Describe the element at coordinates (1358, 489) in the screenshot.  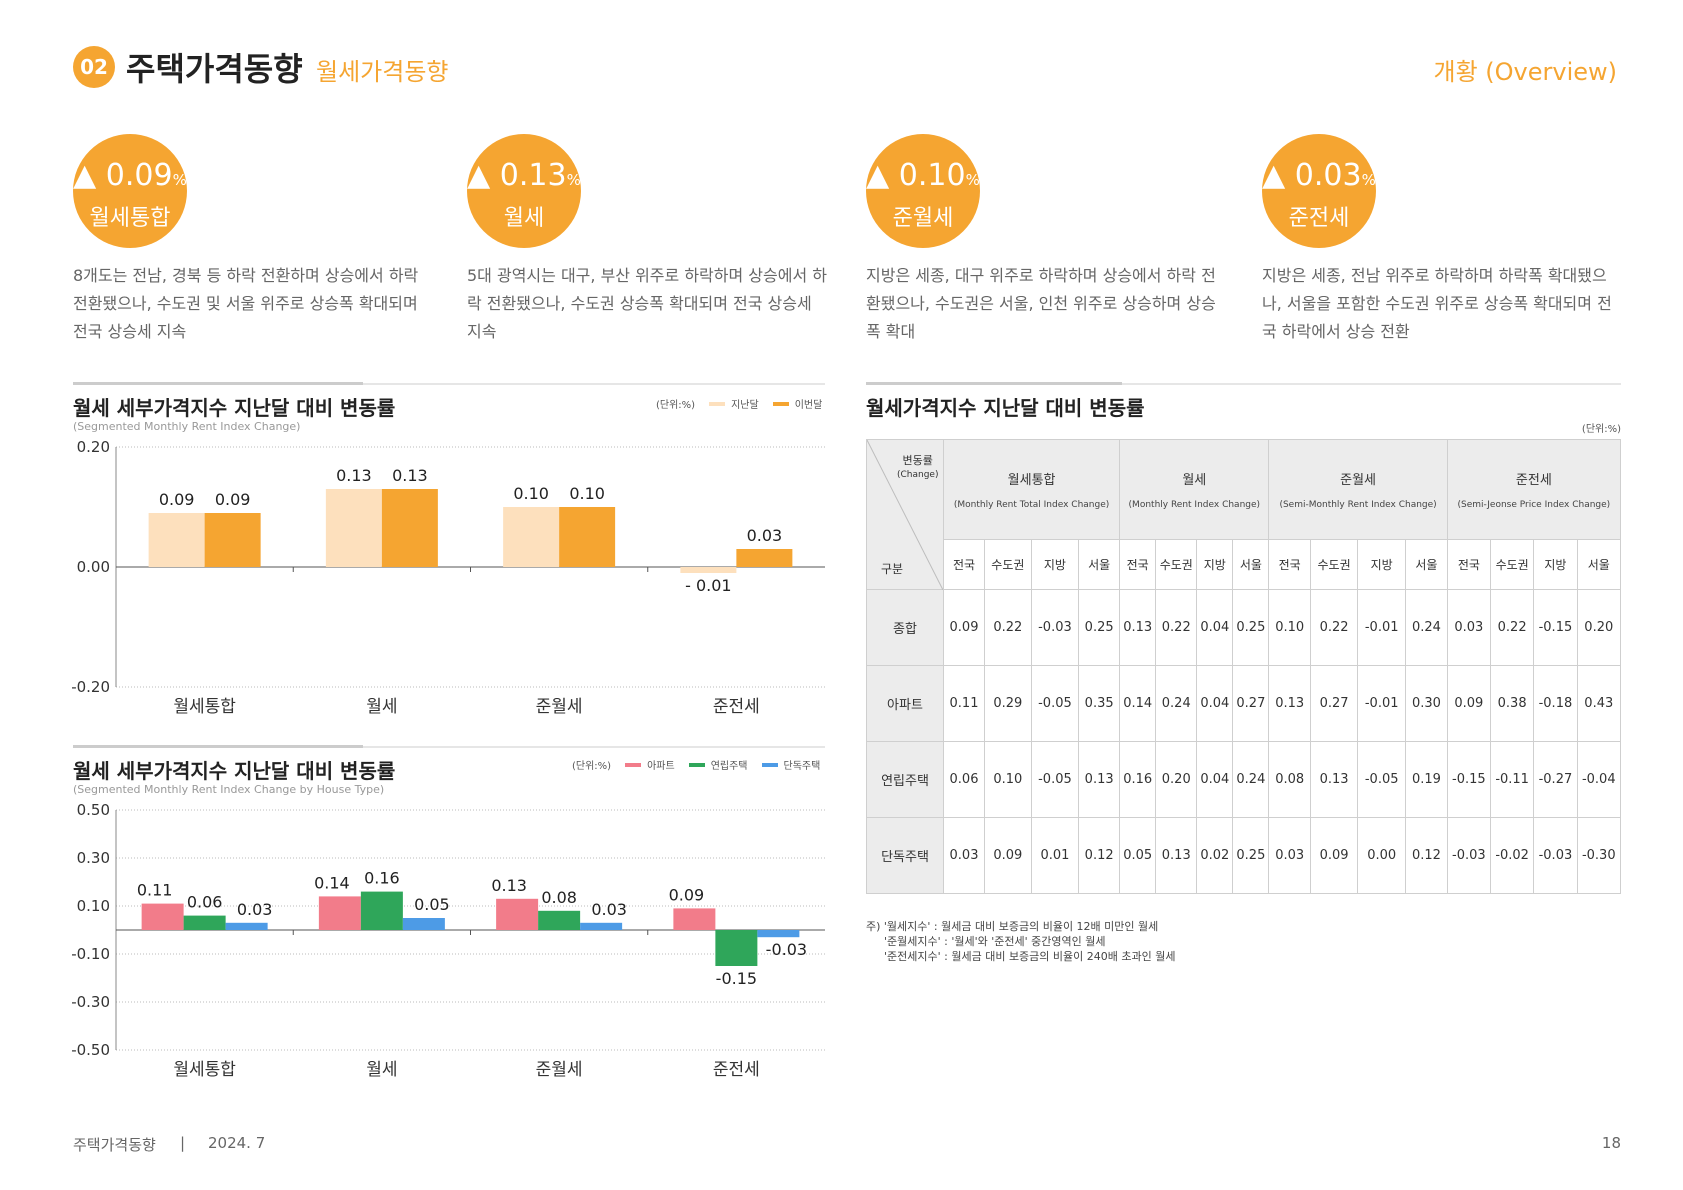
I see `group-header: 준월세 (Semi-Monthly Rent Index Change)` at that location.